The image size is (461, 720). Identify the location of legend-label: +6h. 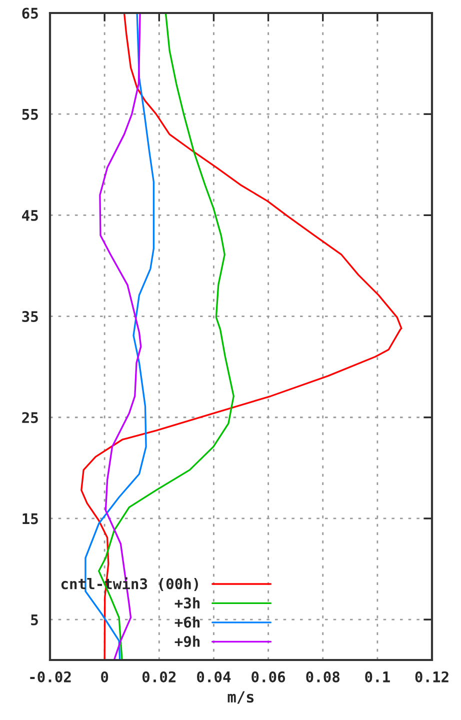
(187, 622).